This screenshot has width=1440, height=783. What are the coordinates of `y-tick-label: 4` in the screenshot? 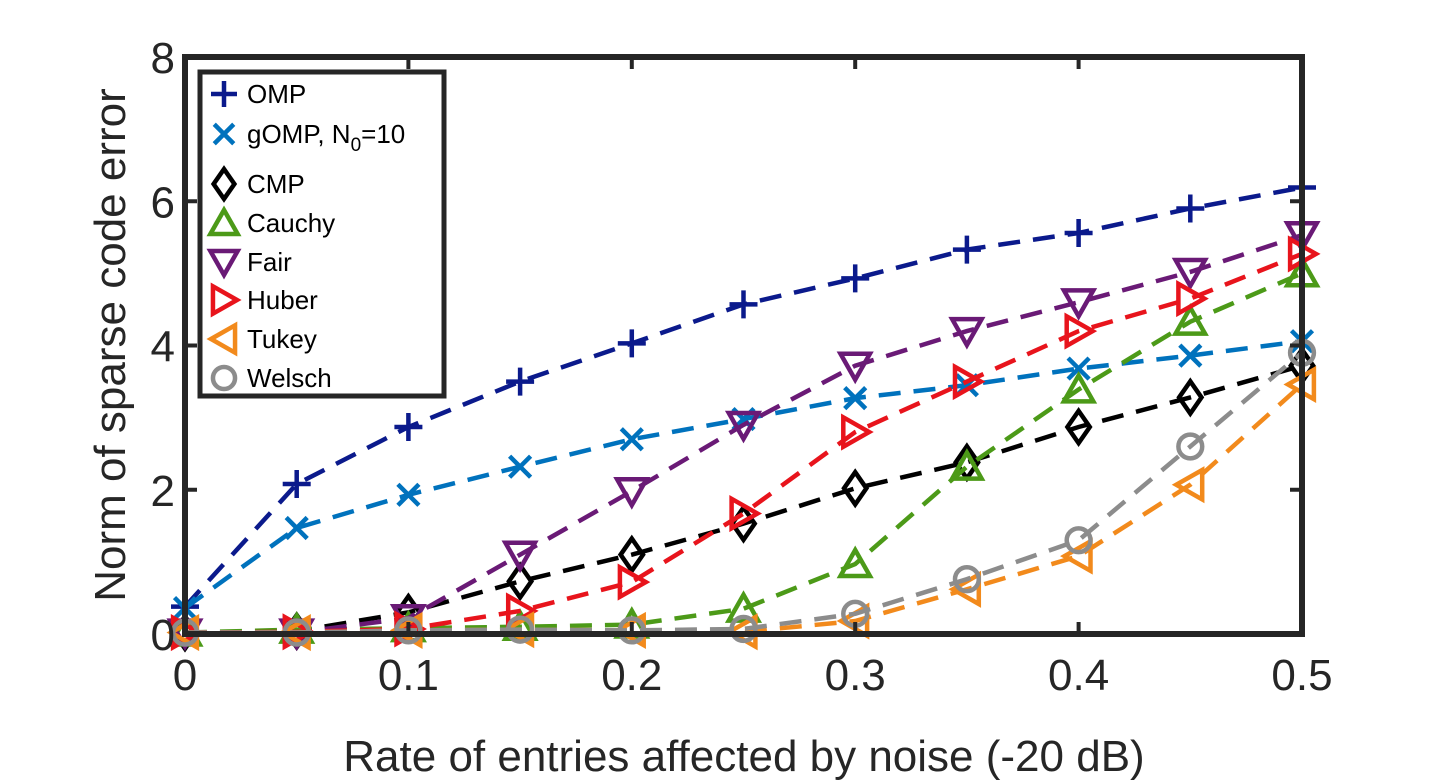 It's located at (163, 347).